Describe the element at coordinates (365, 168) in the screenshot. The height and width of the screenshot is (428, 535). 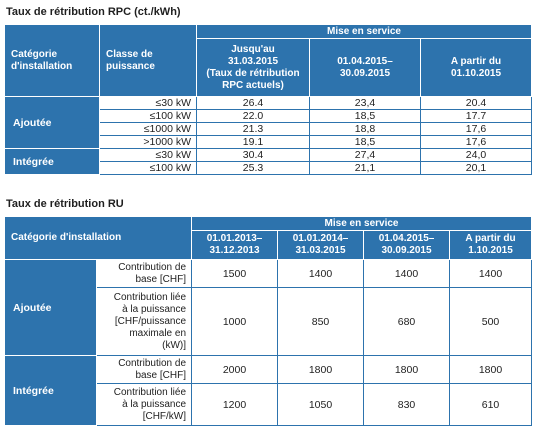
I see `rpc-value: 21,1` at that location.